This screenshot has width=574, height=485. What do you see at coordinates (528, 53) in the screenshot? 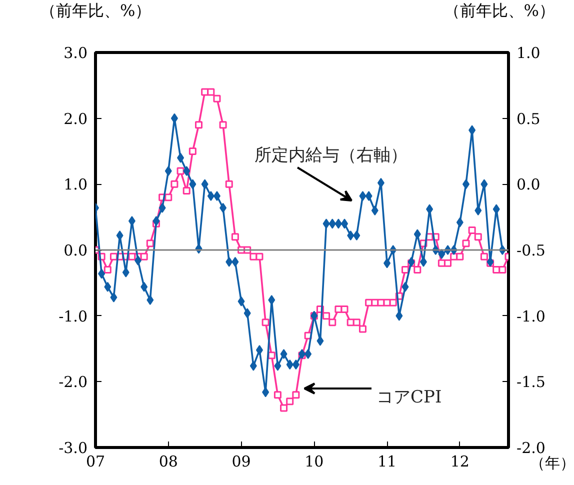
I see `y2-tick-label: 1.0` at bounding box center [528, 53].